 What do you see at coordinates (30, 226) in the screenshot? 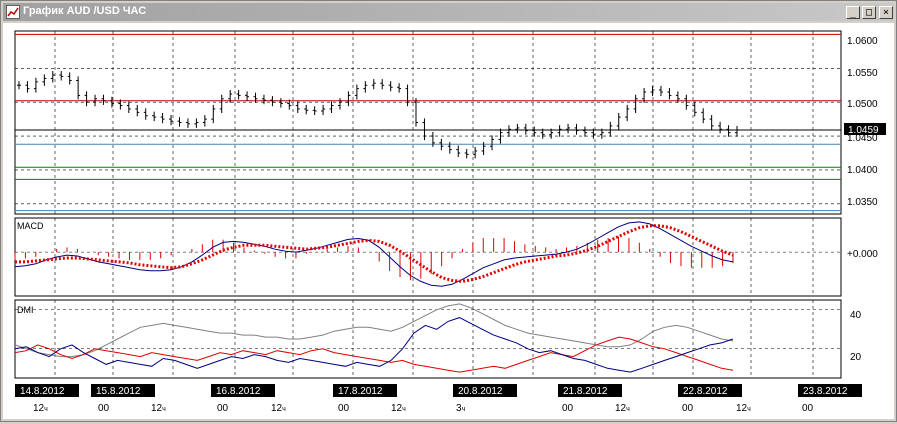
I see `macd-label: MACD` at bounding box center [30, 226].